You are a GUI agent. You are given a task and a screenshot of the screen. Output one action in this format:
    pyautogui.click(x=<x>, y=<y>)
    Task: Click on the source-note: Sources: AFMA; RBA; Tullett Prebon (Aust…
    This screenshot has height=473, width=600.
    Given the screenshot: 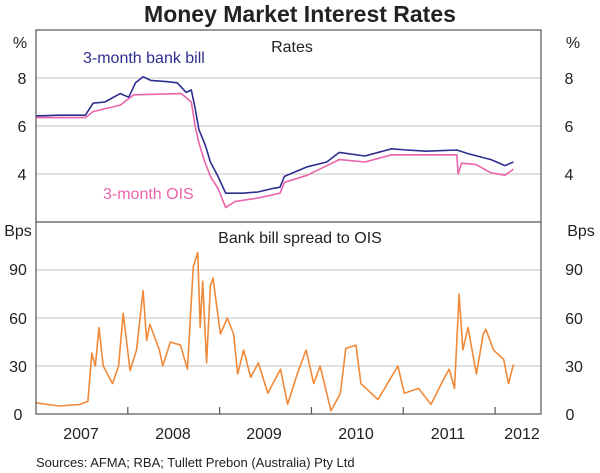 What is the action you would take?
    pyautogui.click(x=195, y=462)
    